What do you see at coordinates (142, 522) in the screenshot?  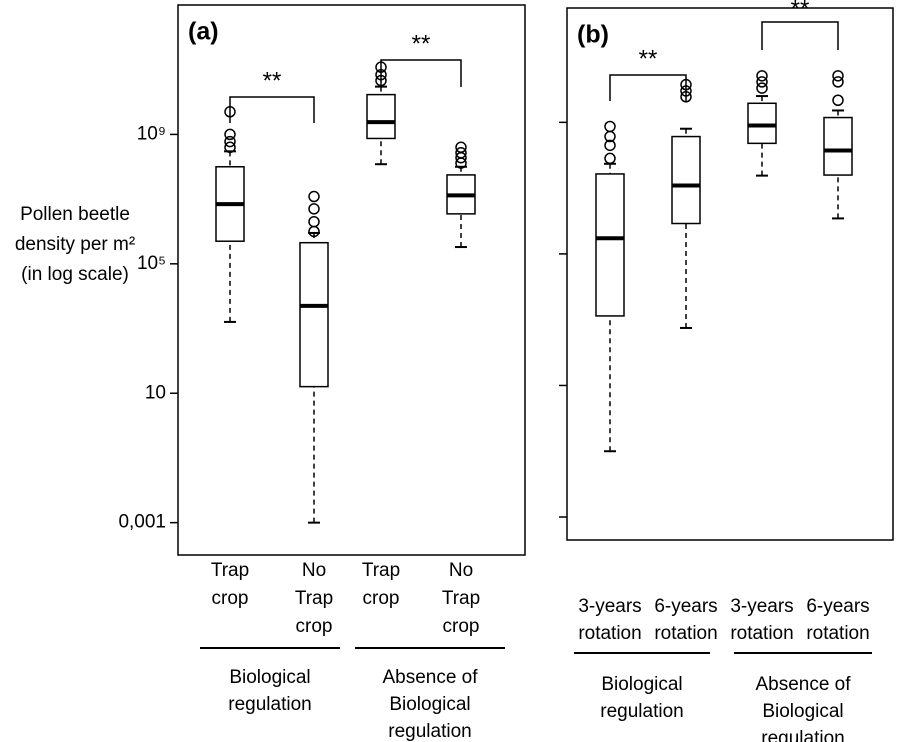 I see `y-tick-label: 0,001` at bounding box center [142, 522].